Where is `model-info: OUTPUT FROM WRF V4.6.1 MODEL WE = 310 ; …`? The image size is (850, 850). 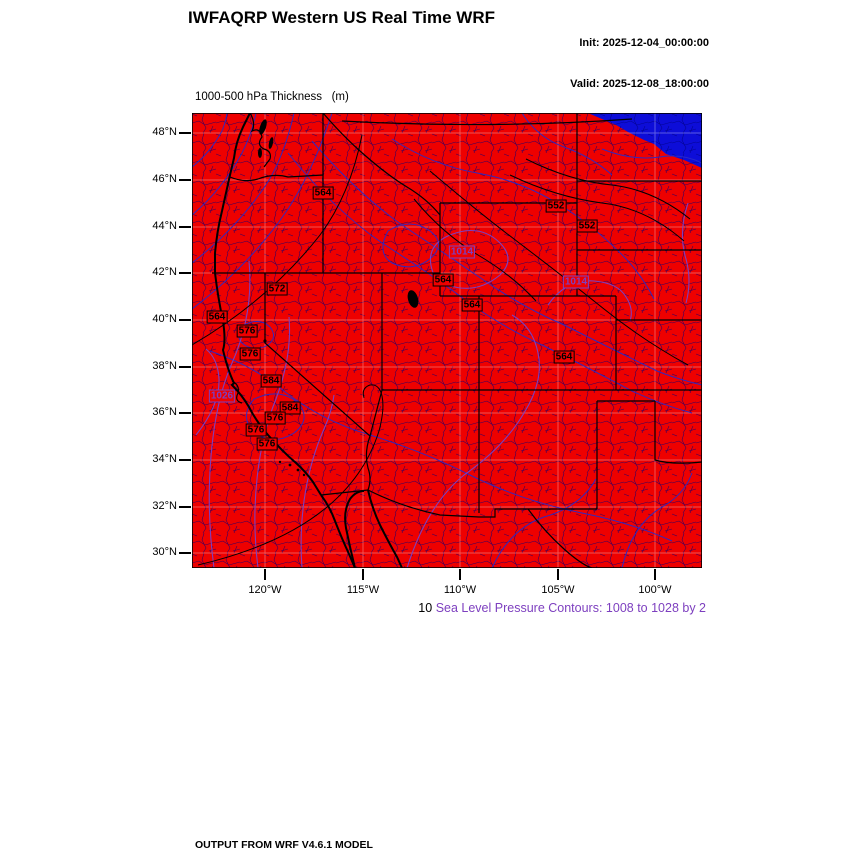
model-info: OUTPUT FROM WRF V4.6.1 MODEL WE = 310 ; … is located at coordinates (409, 830).